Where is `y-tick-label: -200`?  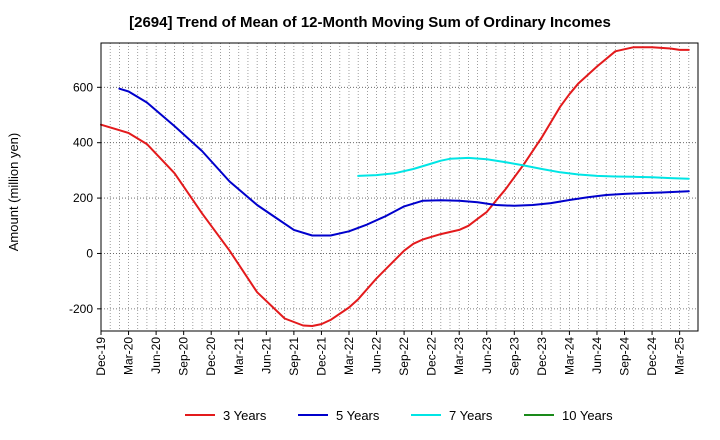
y-tick-label: -200 is located at coordinates (81, 309).